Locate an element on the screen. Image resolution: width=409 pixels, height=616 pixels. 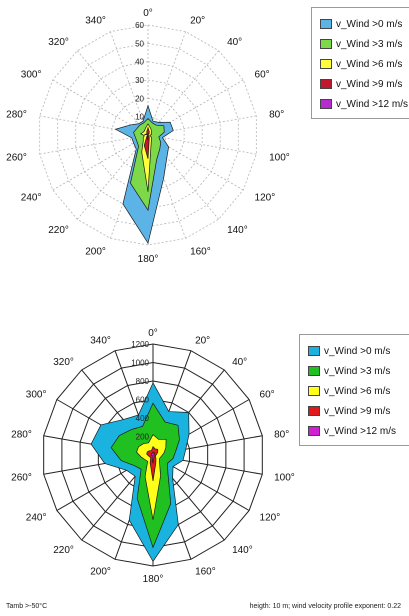
radial-tick-label: 1200 is located at coordinates (140, 344).